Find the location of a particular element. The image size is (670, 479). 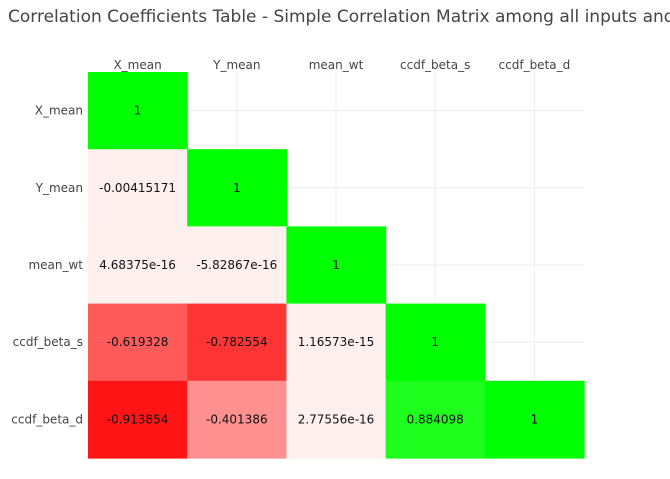

cell-value-label: -0.619328 is located at coordinates (138, 342).